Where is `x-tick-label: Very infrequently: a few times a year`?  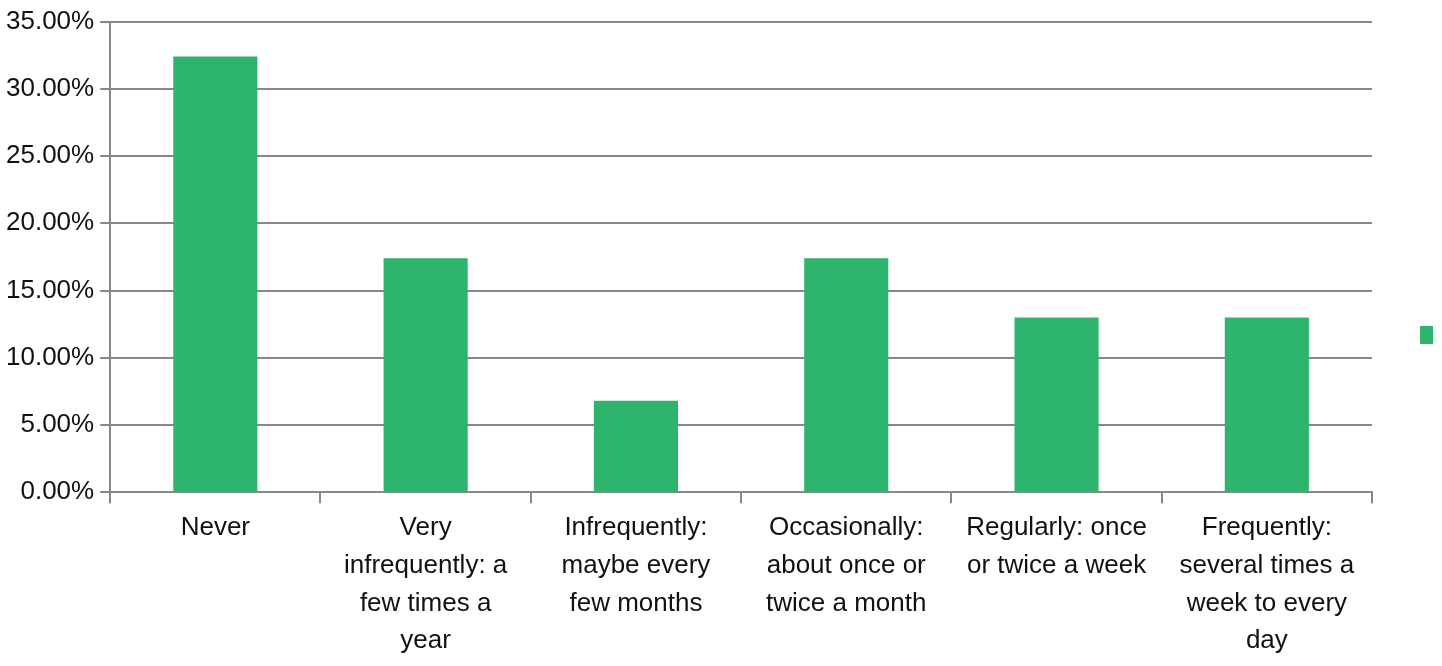 x-tick-label: Very infrequently: a few times a year is located at coordinates (425, 583).